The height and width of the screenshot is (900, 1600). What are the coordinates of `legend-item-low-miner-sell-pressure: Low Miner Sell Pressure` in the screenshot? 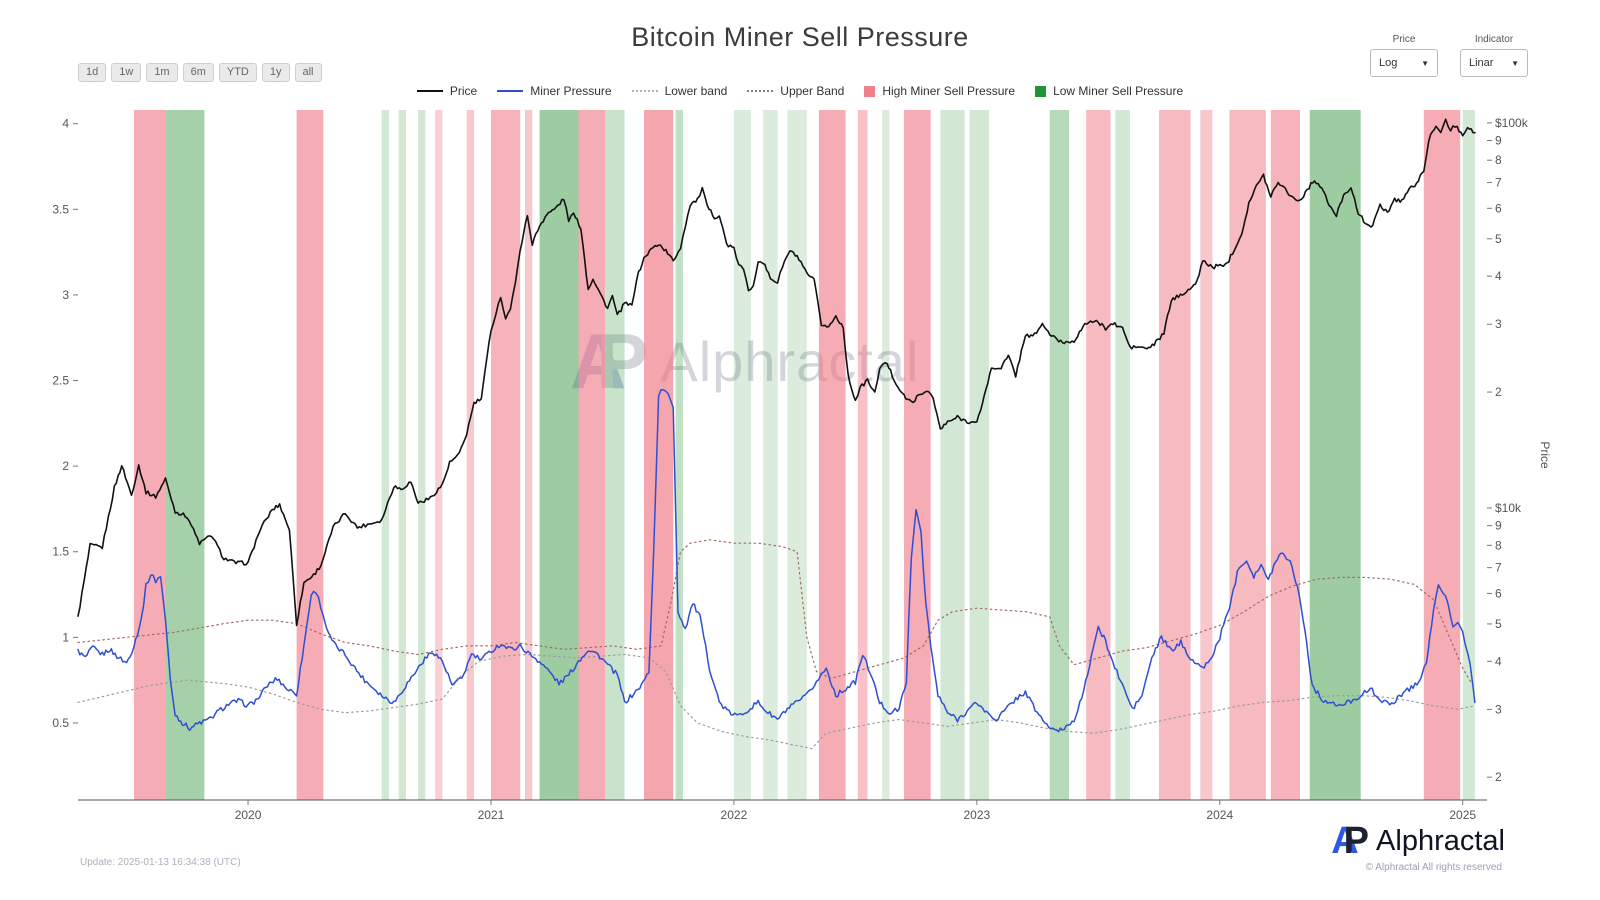 It's located at (1109, 91).